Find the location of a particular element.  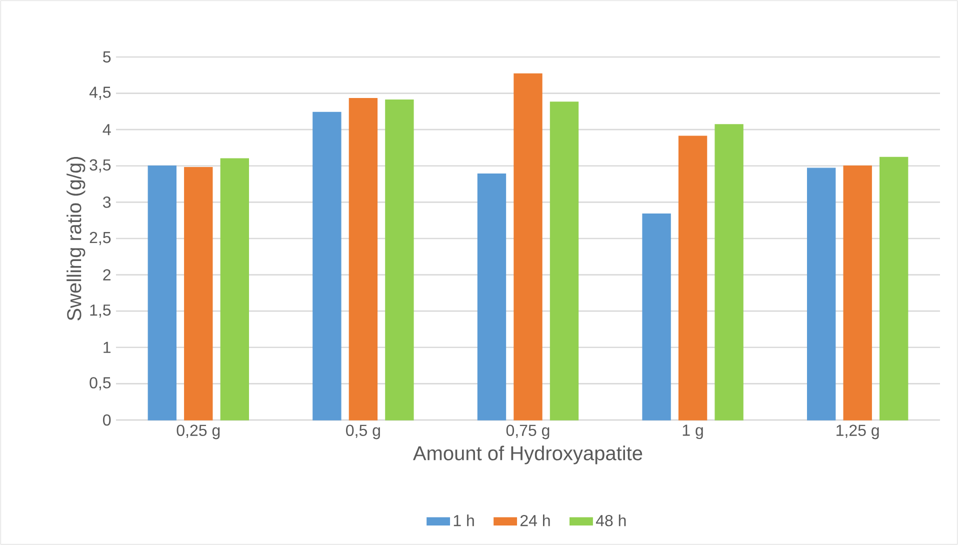

y-tick-label: 5 is located at coordinates (107, 57).